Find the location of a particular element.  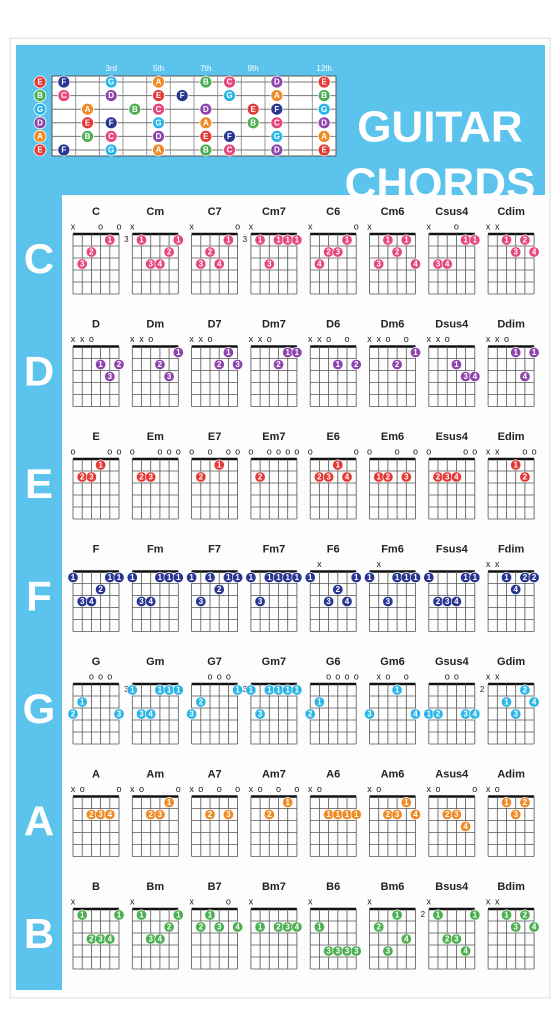

chord-name: Dm7 is located at coordinates (274, 324).